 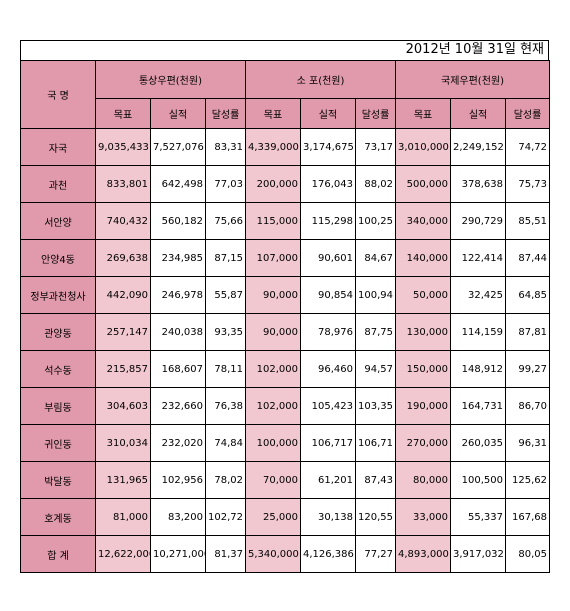 I want to click on office-name: 과천, so click(x=58, y=184).